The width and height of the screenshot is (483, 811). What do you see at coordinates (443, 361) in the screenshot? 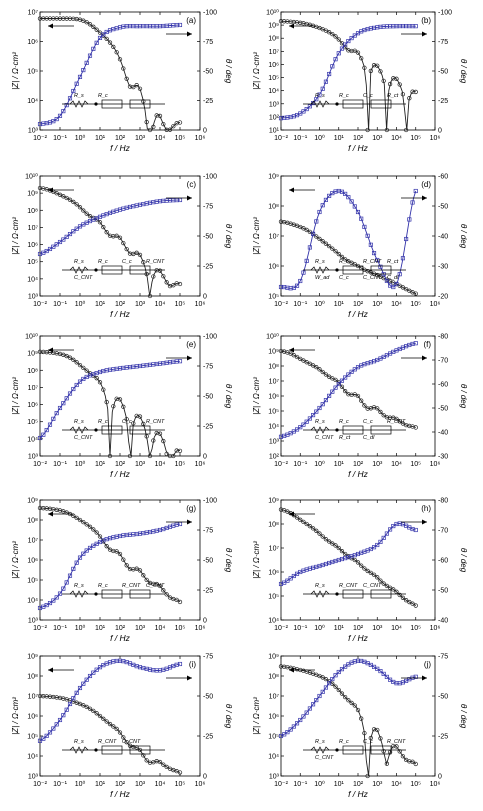
I see `y-right-tick-label: -70` at bounding box center [443, 361].